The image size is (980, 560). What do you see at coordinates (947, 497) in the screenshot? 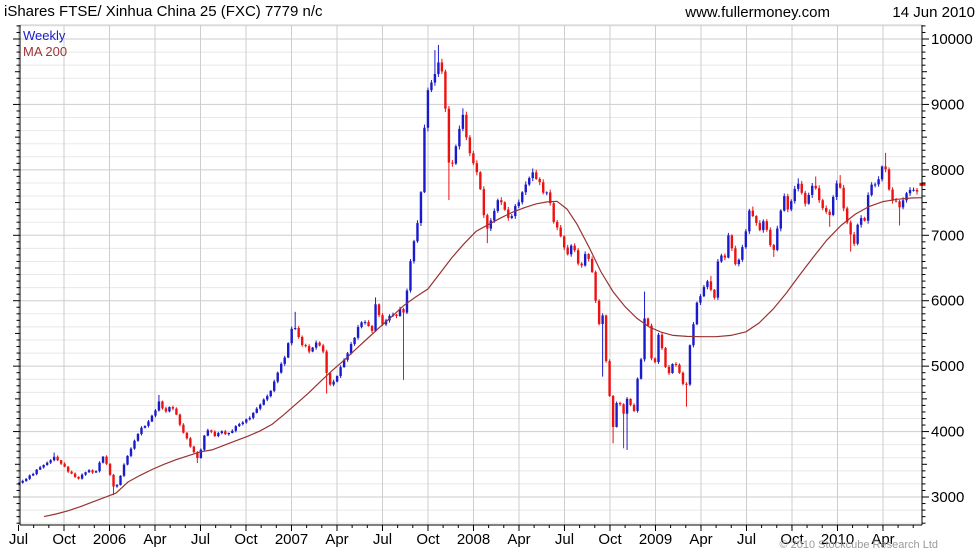
I see `y-axis-label: 3000` at bounding box center [947, 497].